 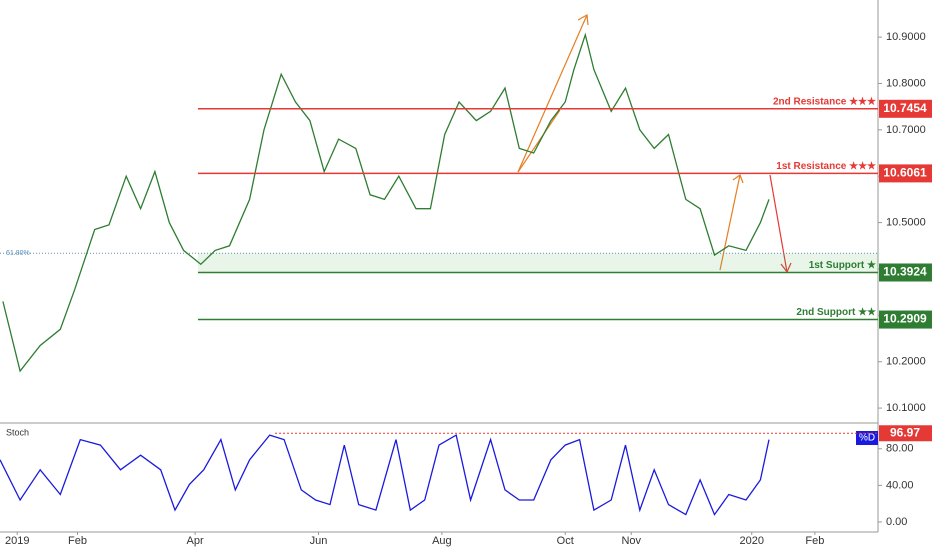 I want to click on level-name: 2nd Support ★★, so click(x=836, y=312).